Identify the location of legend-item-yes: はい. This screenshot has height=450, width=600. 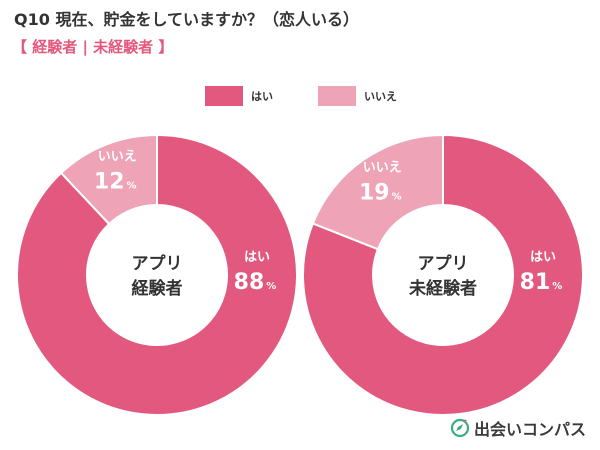
(239, 96).